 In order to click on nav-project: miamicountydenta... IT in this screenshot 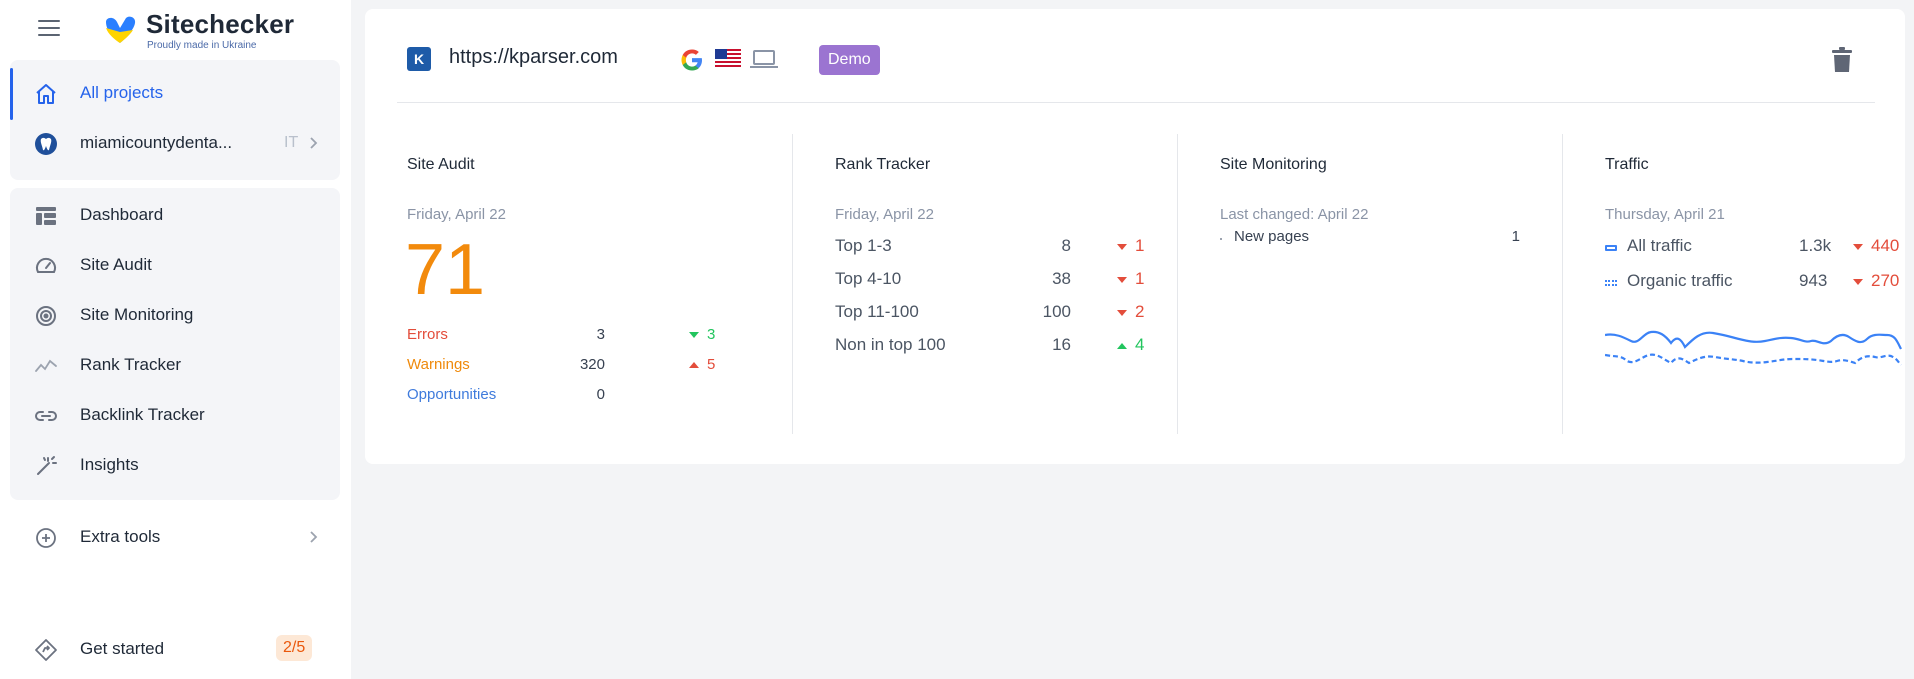, I will do `click(175, 143)`.